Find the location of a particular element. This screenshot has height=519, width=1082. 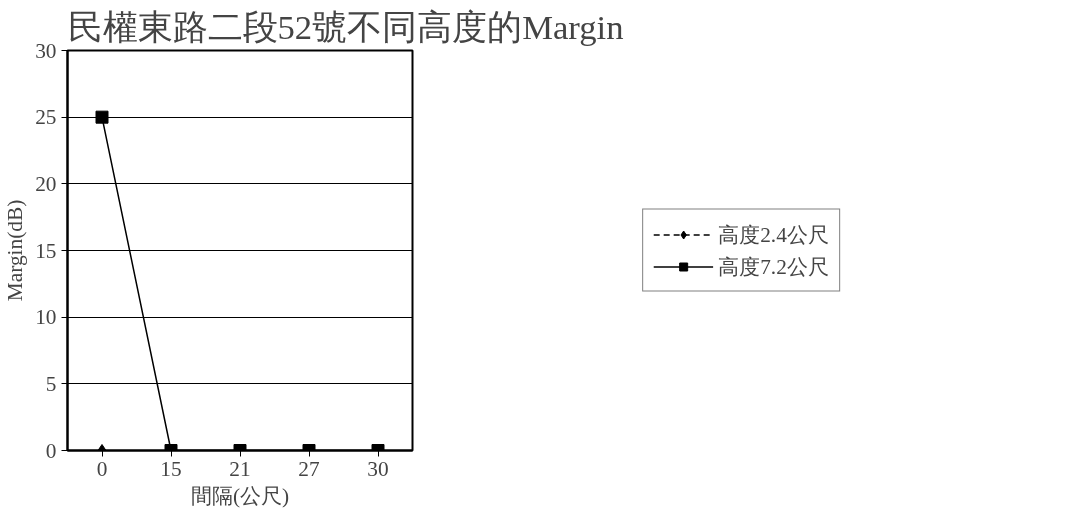

chart-title: 民權東路二段52號不同高度的Margin is located at coordinates (345, 26).